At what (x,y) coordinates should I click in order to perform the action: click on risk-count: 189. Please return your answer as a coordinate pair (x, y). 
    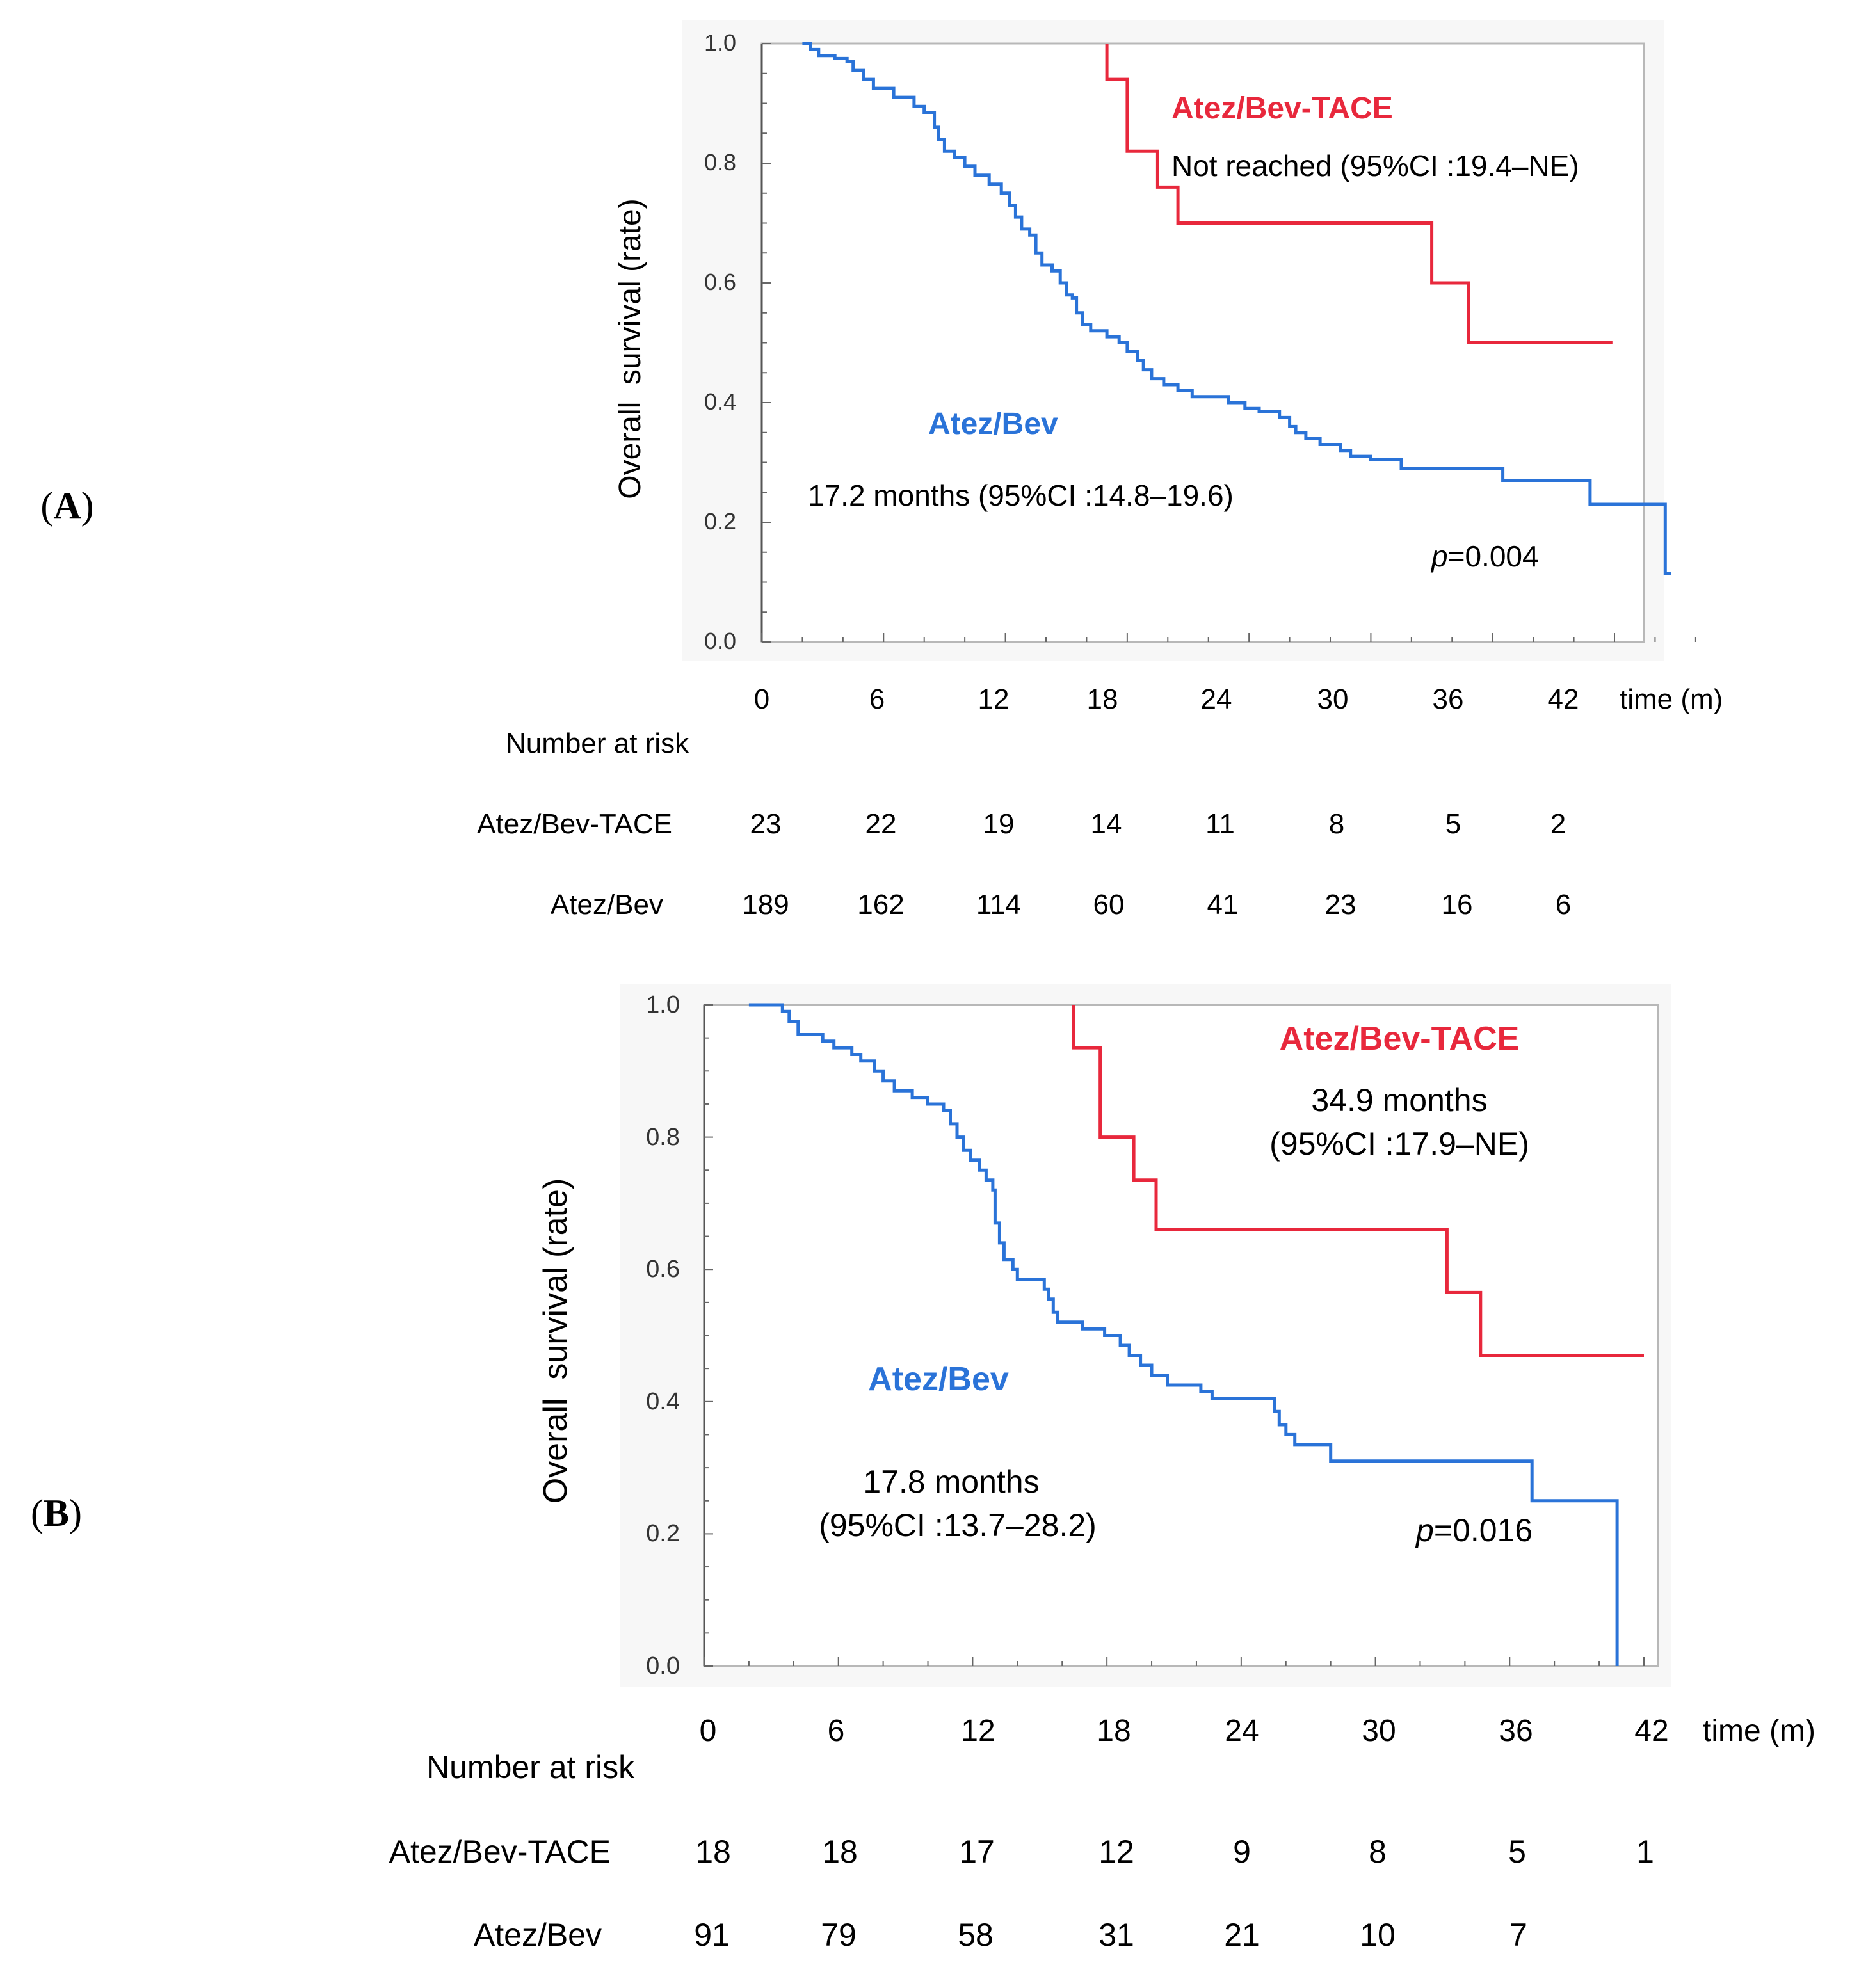
    Looking at the image, I should click on (765, 905).